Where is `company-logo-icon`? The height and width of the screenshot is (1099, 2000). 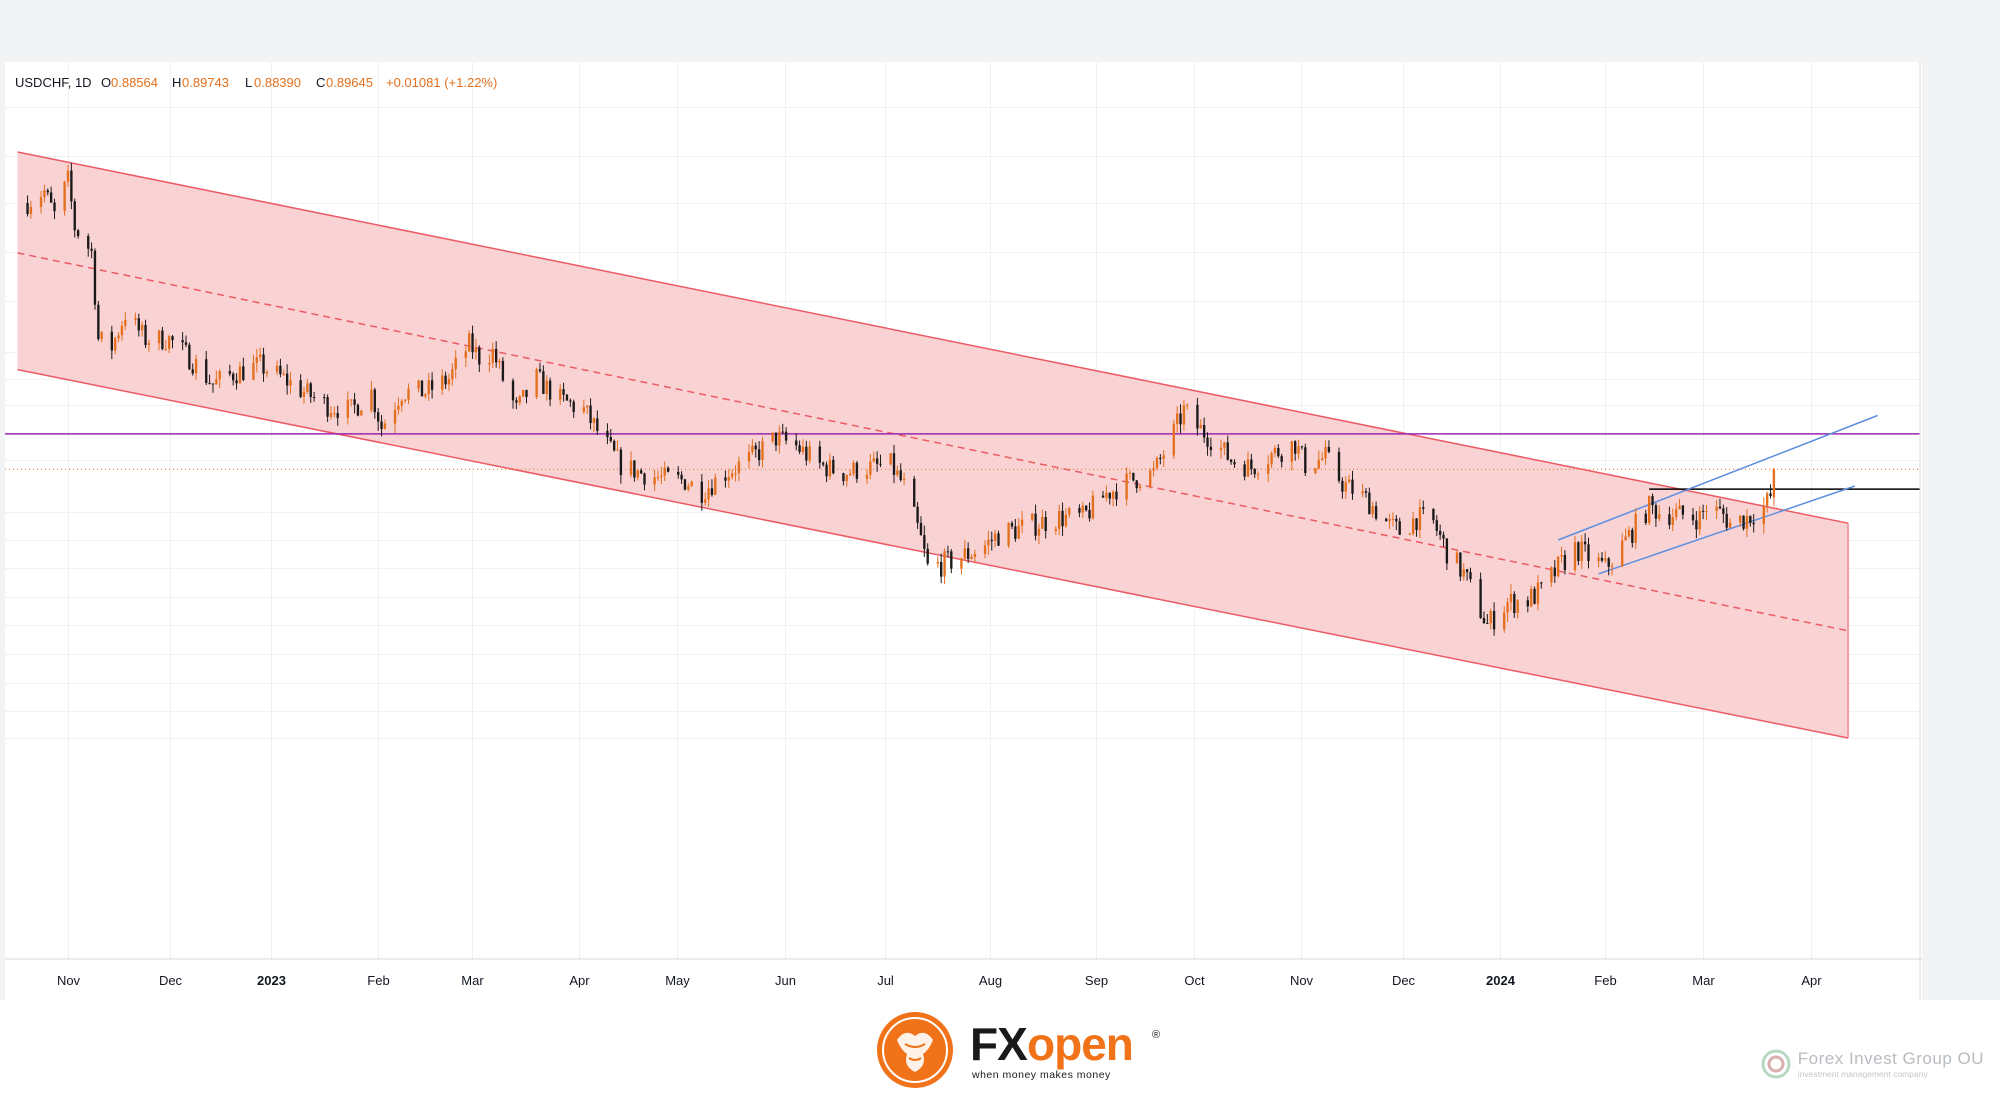
company-logo-icon is located at coordinates (1776, 1064).